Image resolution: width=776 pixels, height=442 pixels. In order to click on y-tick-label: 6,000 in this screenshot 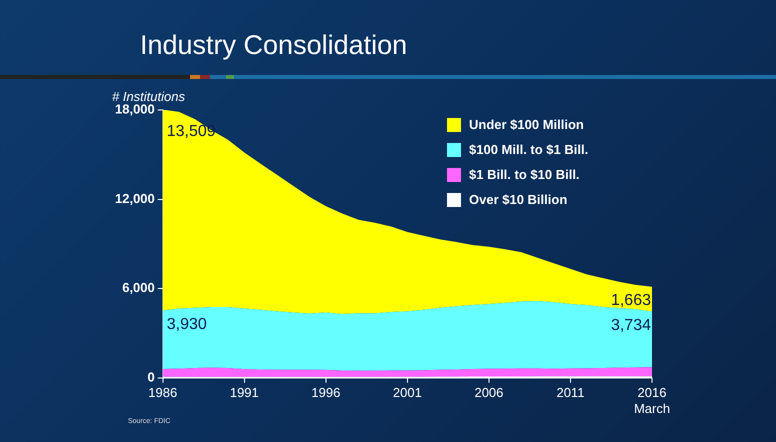, I will do `click(138, 288)`.